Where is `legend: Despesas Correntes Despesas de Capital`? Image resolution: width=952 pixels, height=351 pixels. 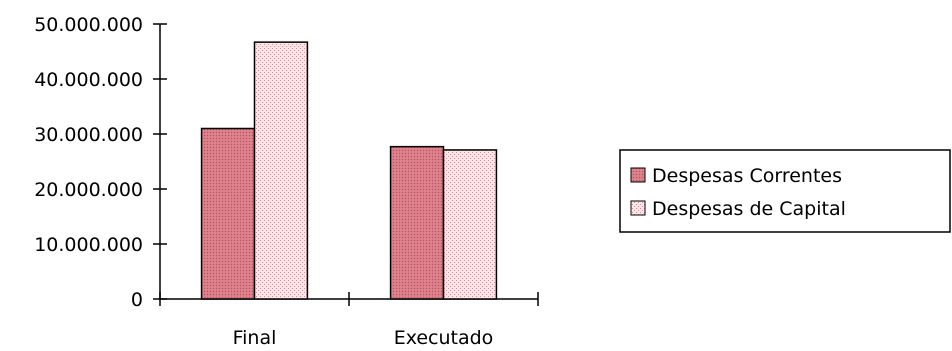 legend: Despesas Correntes Despesas de Capital is located at coordinates (785, 191).